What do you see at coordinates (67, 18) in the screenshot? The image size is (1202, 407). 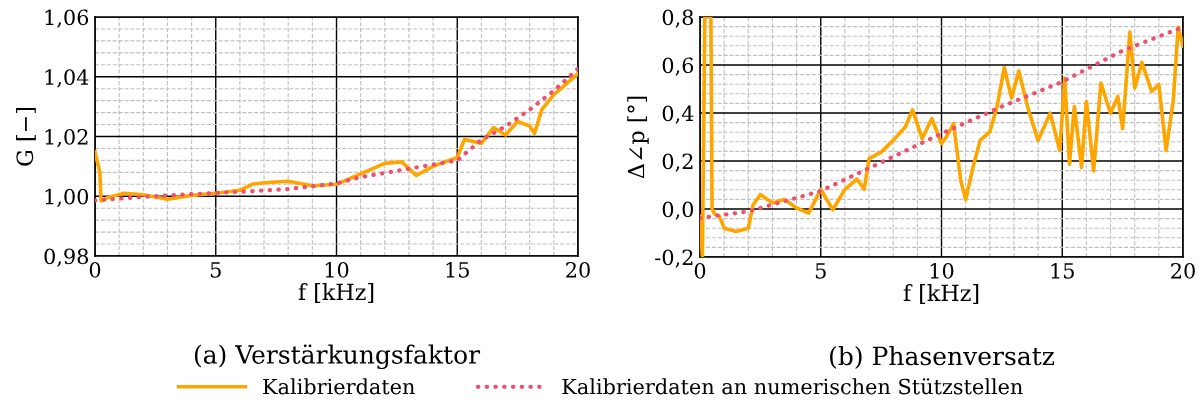 I see `y-tick-label: 1,06` at bounding box center [67, 18].